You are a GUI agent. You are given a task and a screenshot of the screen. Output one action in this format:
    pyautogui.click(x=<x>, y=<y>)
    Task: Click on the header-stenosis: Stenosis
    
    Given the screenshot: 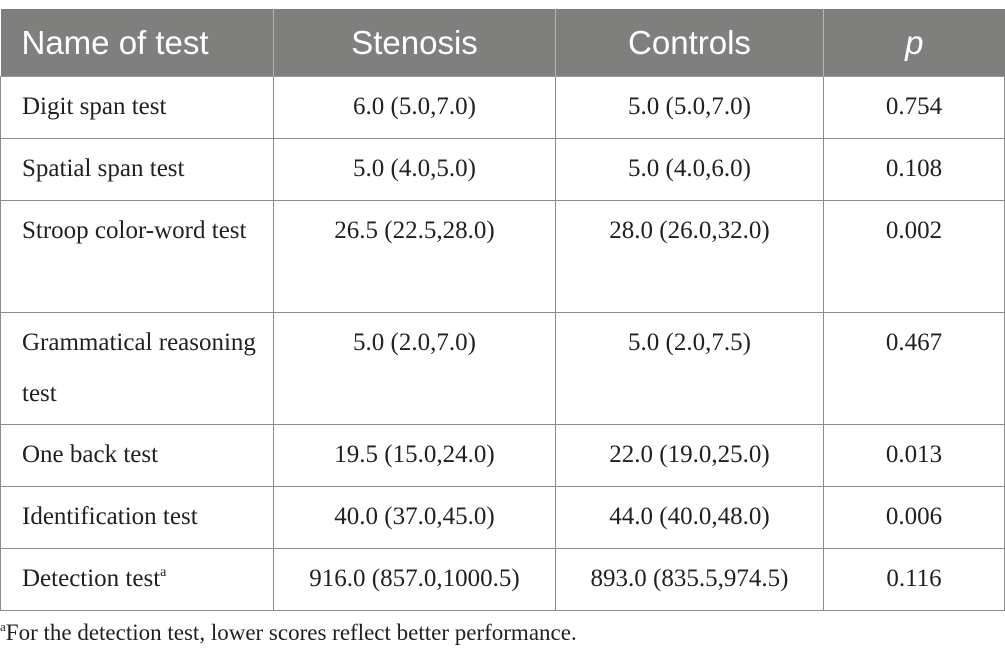 What is the action you would take?
    pyautogui.click(x=414, y=43)
    